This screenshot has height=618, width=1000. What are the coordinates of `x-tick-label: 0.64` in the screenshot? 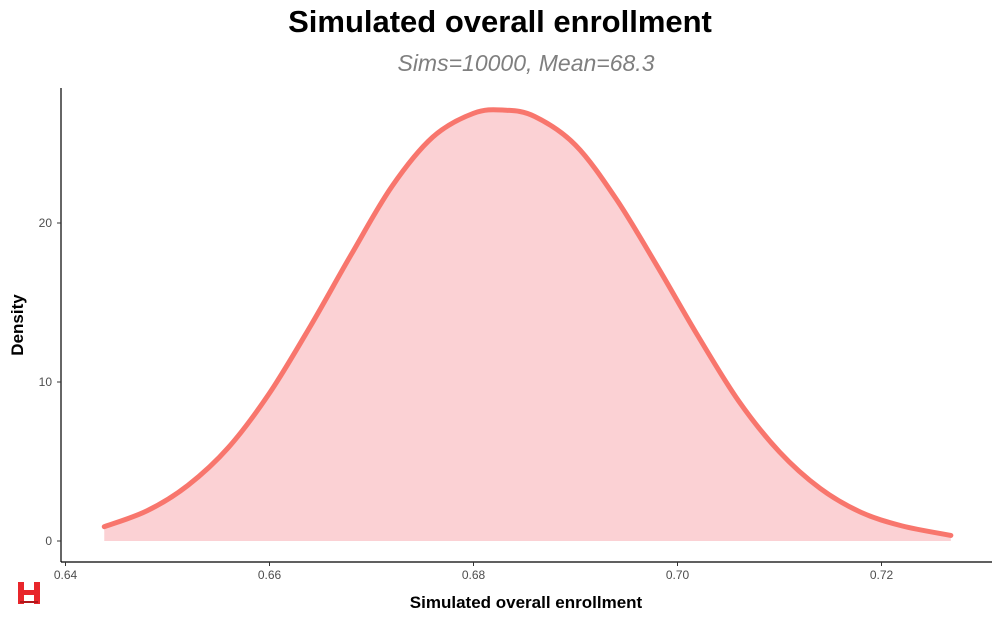 It's located at (66, 575).